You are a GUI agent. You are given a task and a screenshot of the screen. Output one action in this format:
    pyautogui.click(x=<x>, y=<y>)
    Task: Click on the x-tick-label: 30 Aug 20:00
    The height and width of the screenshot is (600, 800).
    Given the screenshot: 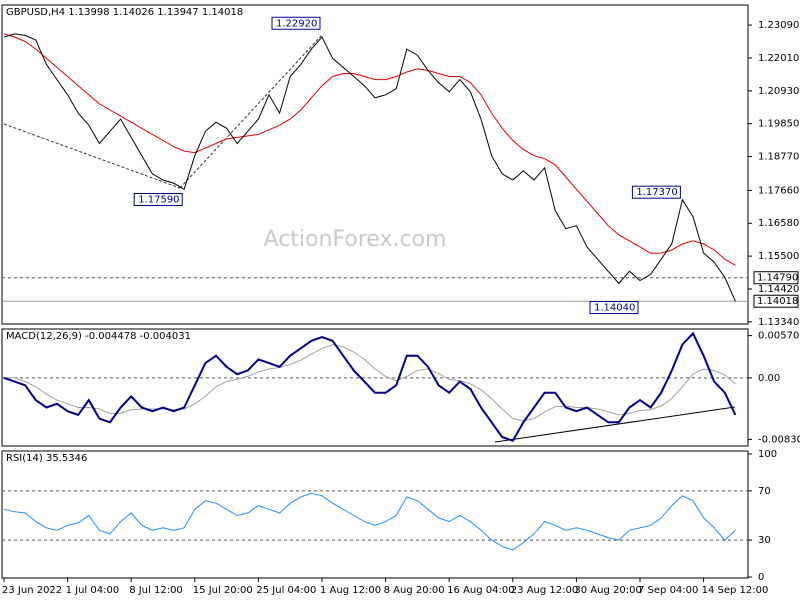 What is the action you would take?
    pyautogui.click(x=607, y=590)
    